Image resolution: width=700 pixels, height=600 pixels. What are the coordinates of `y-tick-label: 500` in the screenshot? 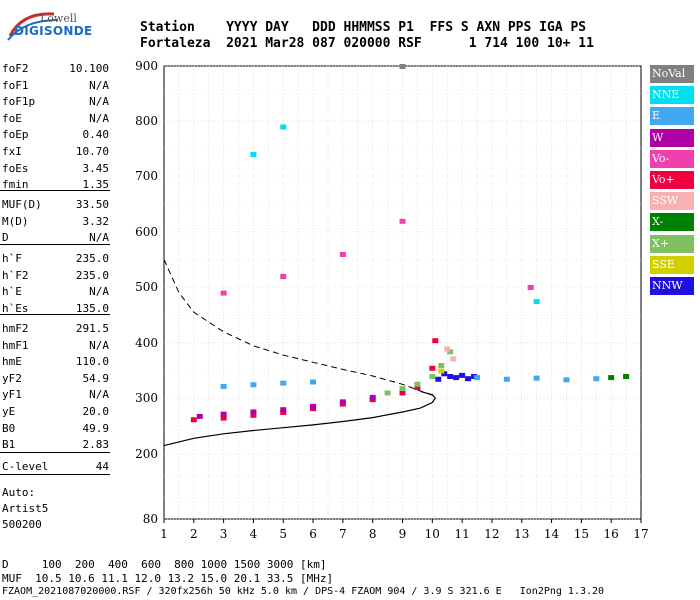 It's located at (146, 287).